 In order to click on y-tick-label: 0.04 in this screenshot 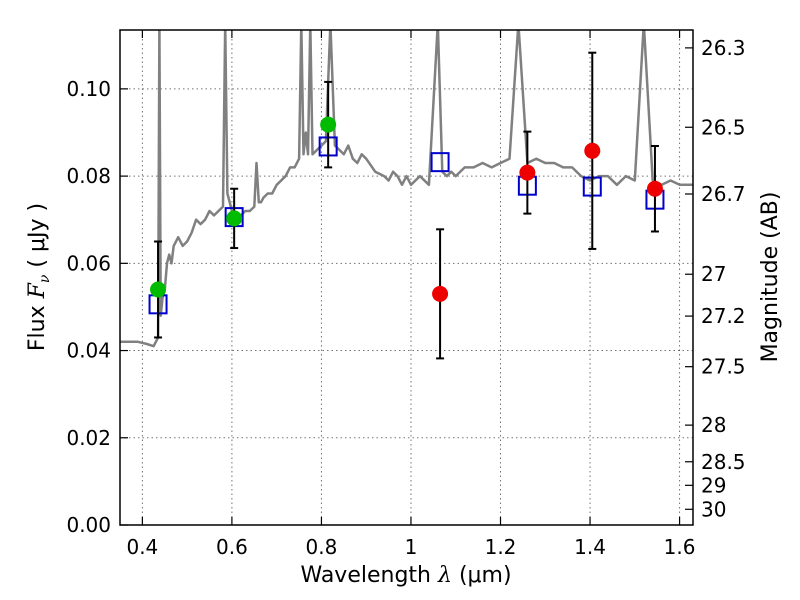, I will do `click(88, 351)`.